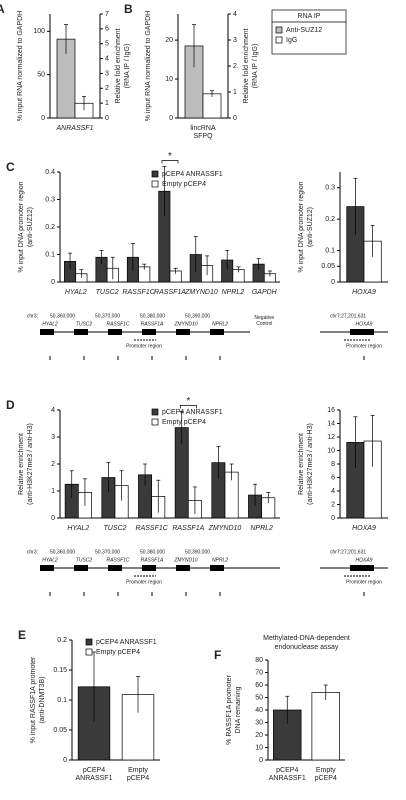 The height and width of the screenshot is (800, 406). Describe the element at coordinates (2, 9) in the screenshot. I see `panel-label: A` at that location.